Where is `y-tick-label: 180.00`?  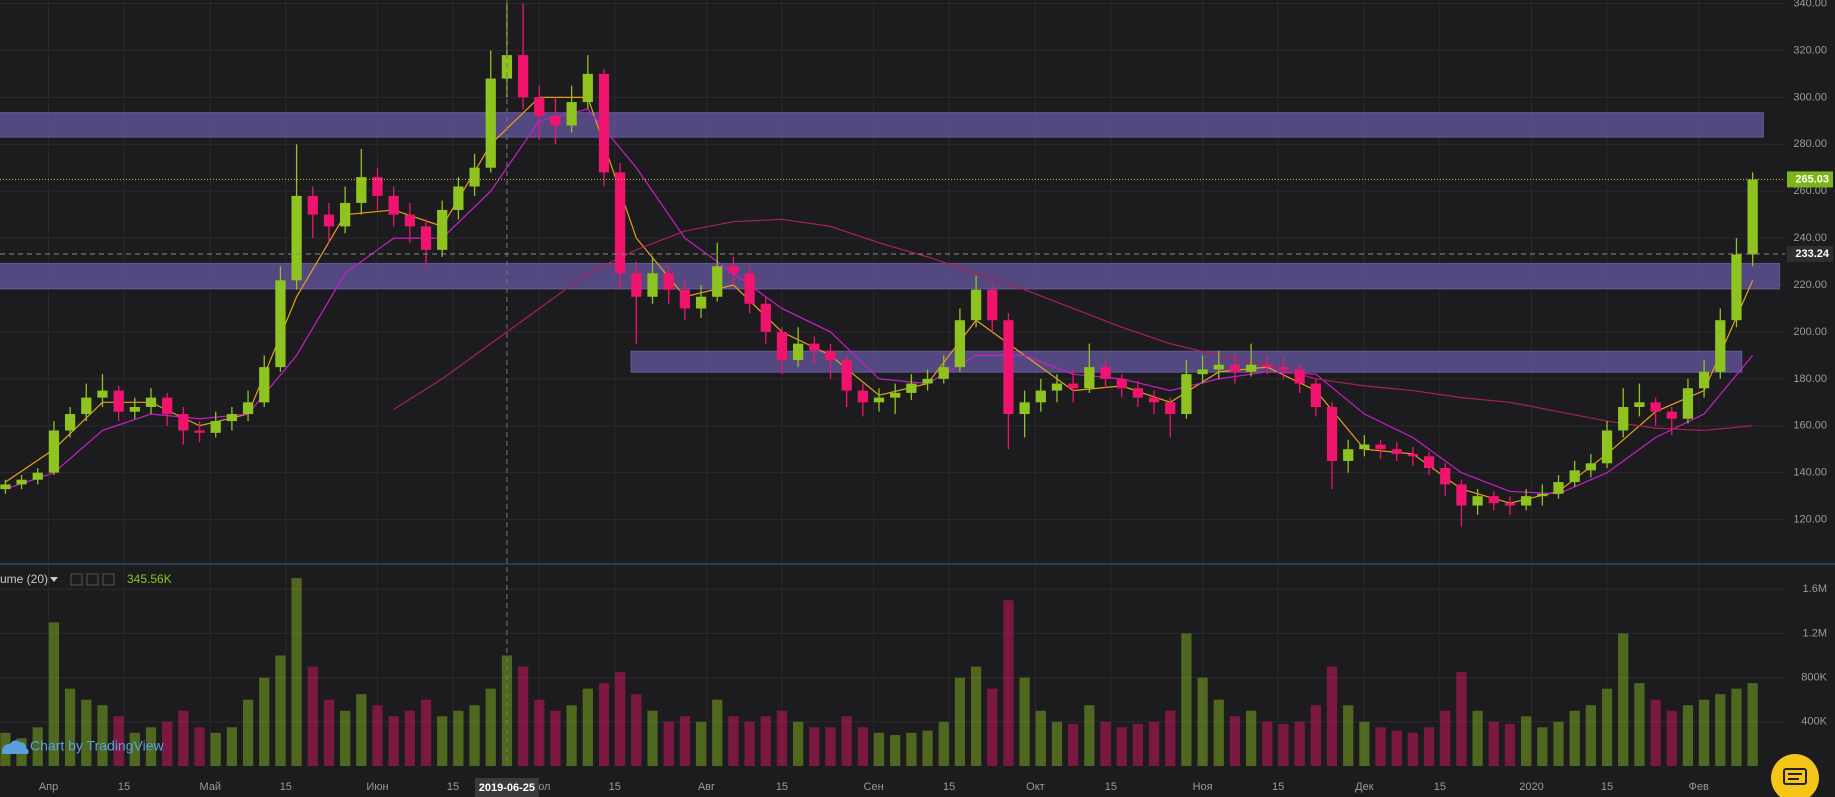
y-tick-label: 180.00 is located at coordinates (1810, 379).